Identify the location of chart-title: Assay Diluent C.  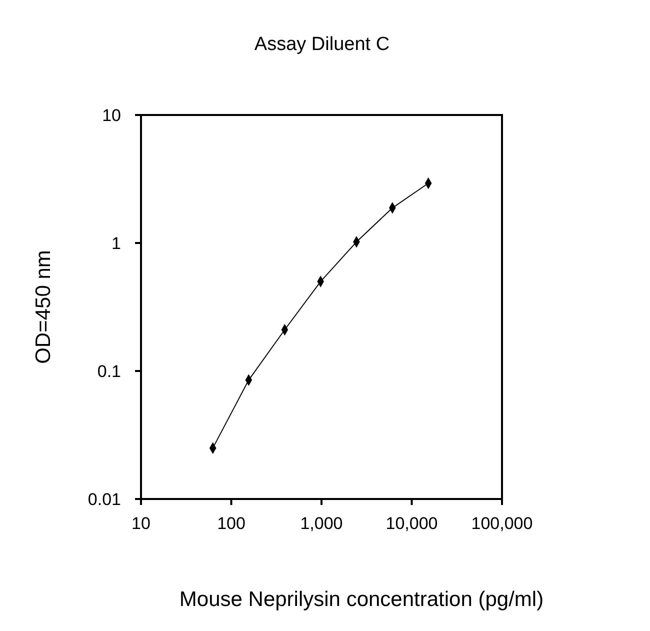
(322, 44).